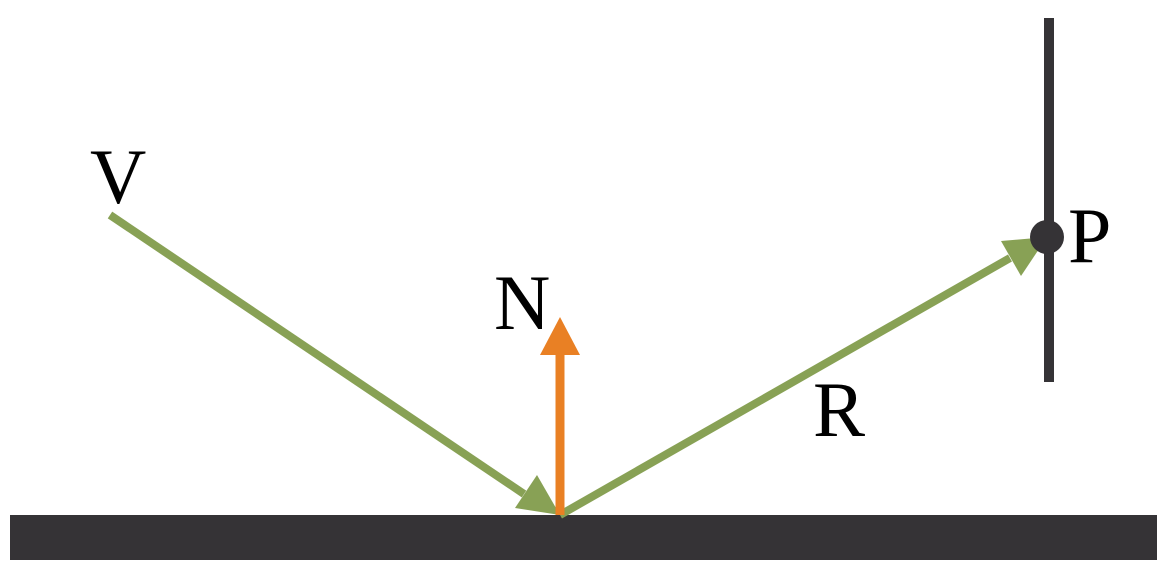 The width and height of the screenshot is (1170, 570). I want to click on view-ray-arrowhead, so click(537, 495).